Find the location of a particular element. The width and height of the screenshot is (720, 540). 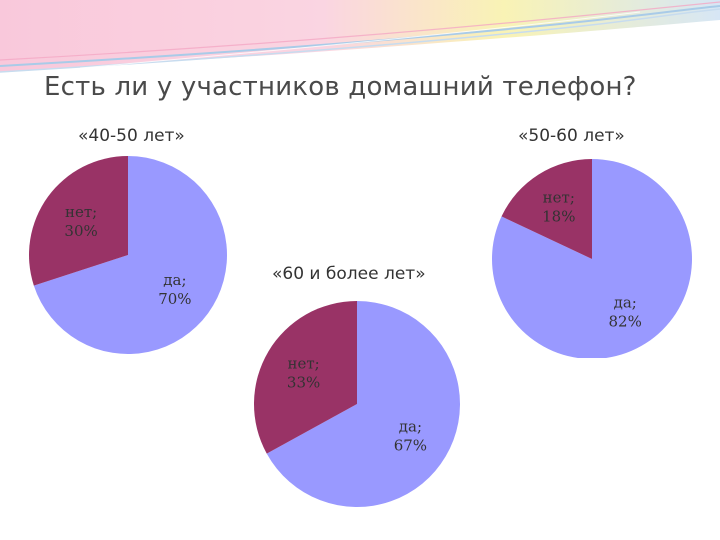

slice-label-value: 18% is located at coordinates (558, 217).